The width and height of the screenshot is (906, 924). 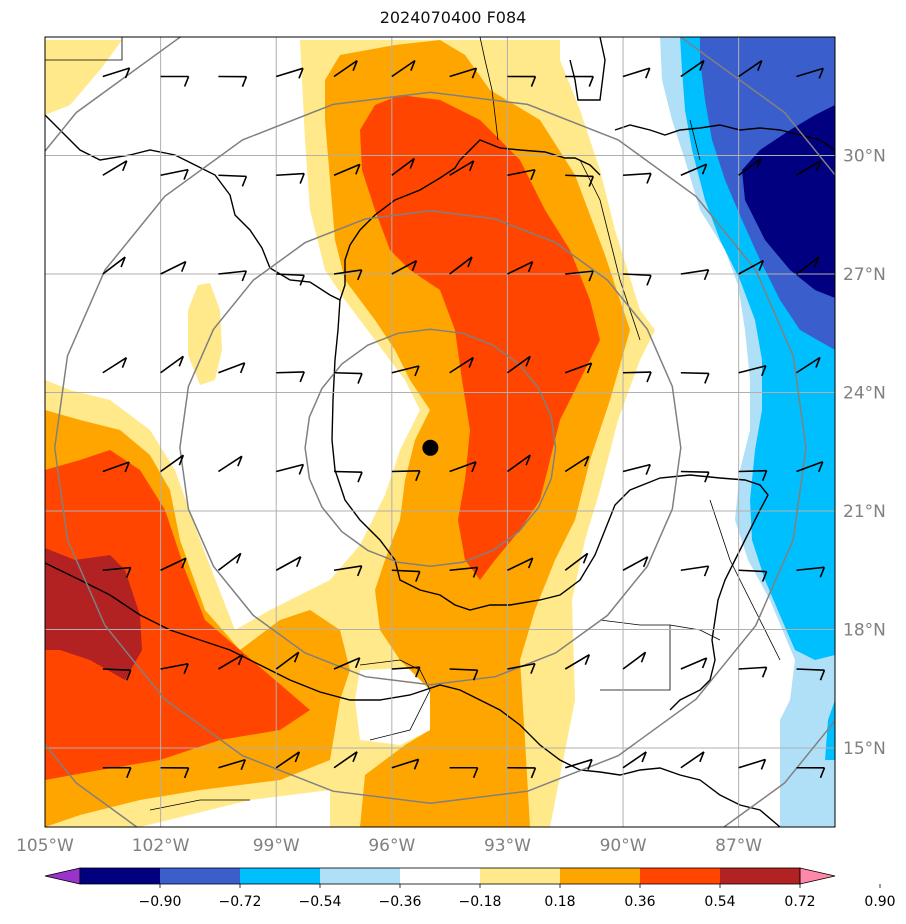 I want to click on lat-tick-label: 15°N, so click(x=864, y=749).